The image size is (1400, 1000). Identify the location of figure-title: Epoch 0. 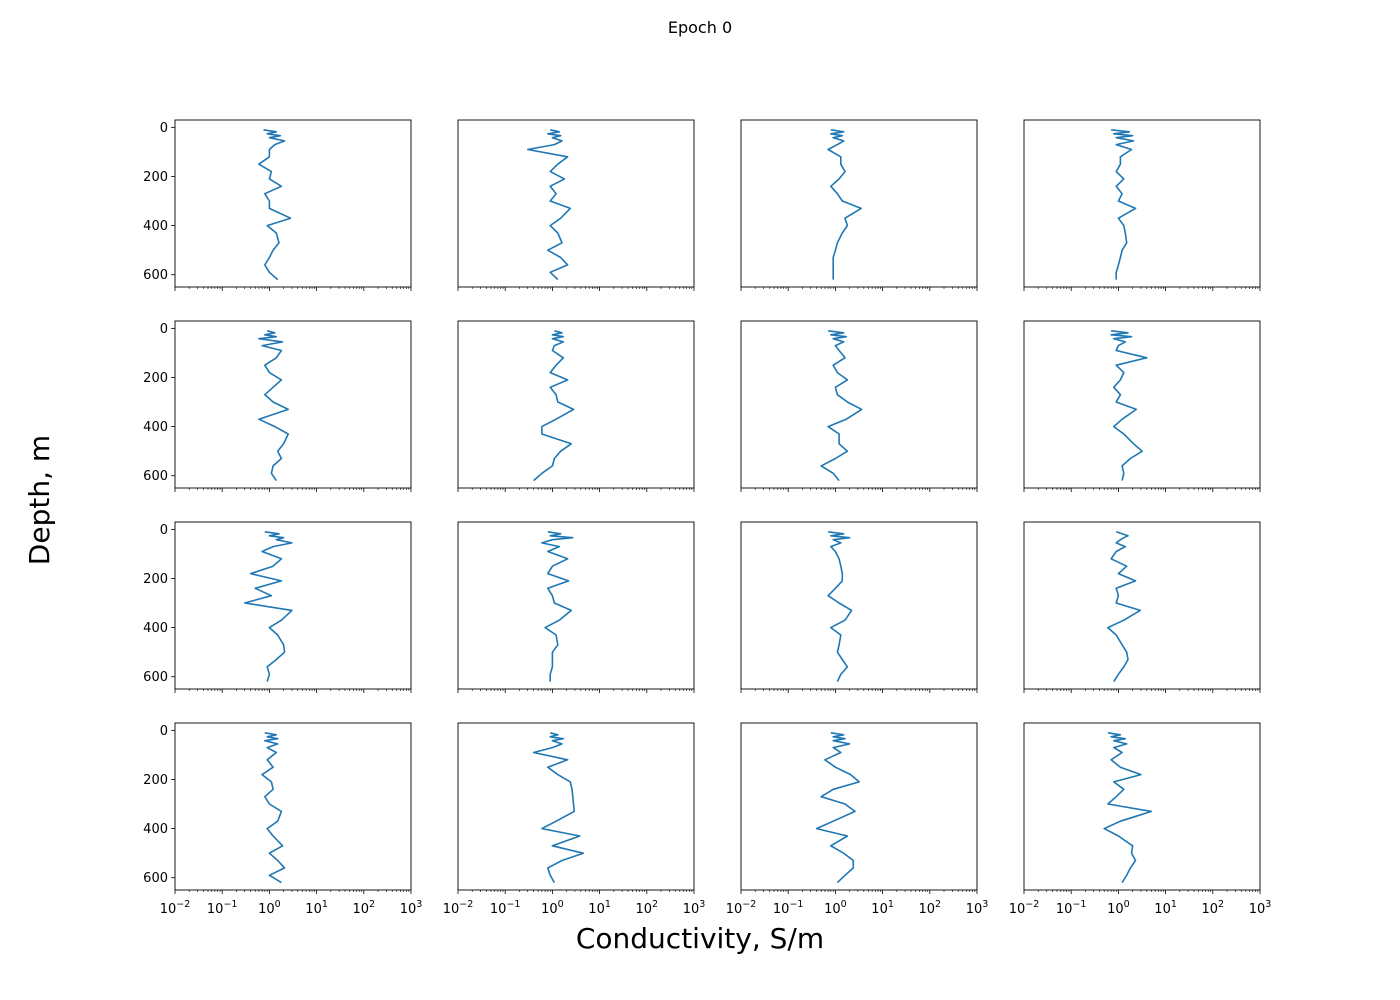
(700, 27).